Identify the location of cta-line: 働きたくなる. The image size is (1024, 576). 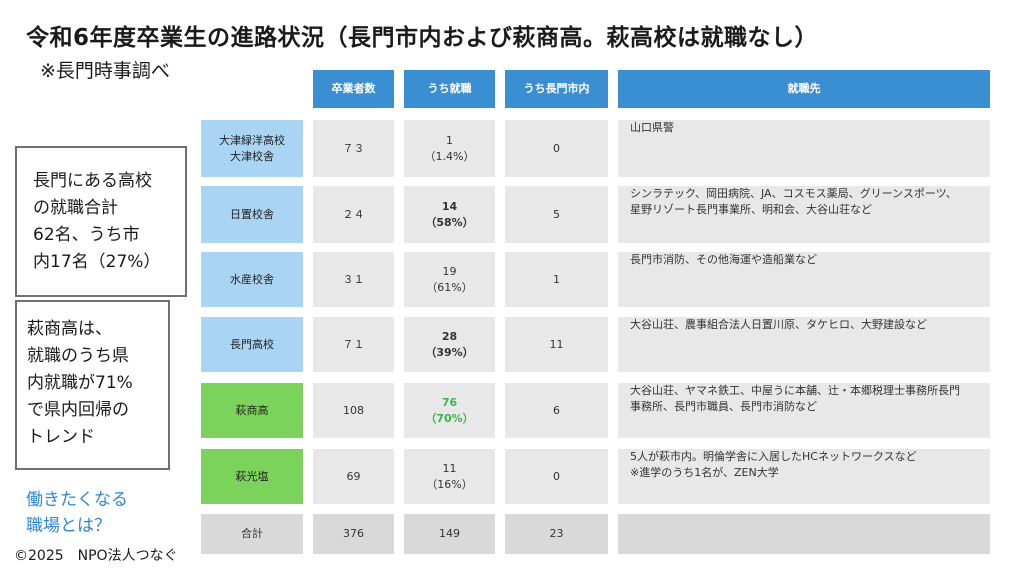
(77, 500).